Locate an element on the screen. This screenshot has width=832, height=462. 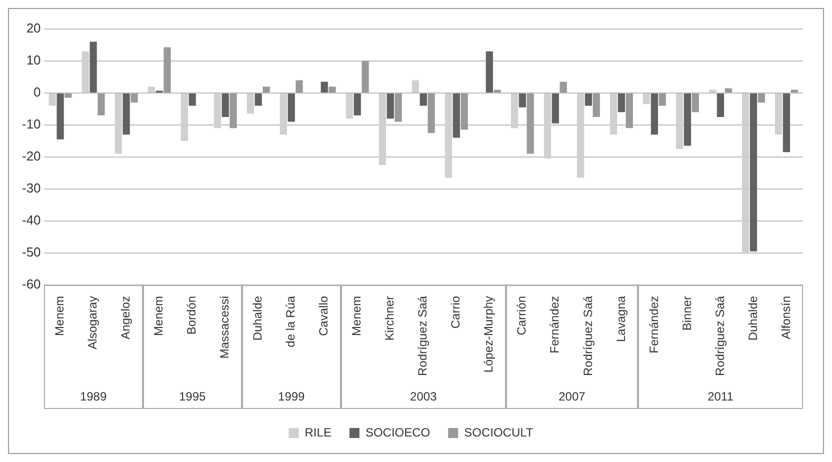
y-tick-label: -10 is located at coordinates (31, 124).